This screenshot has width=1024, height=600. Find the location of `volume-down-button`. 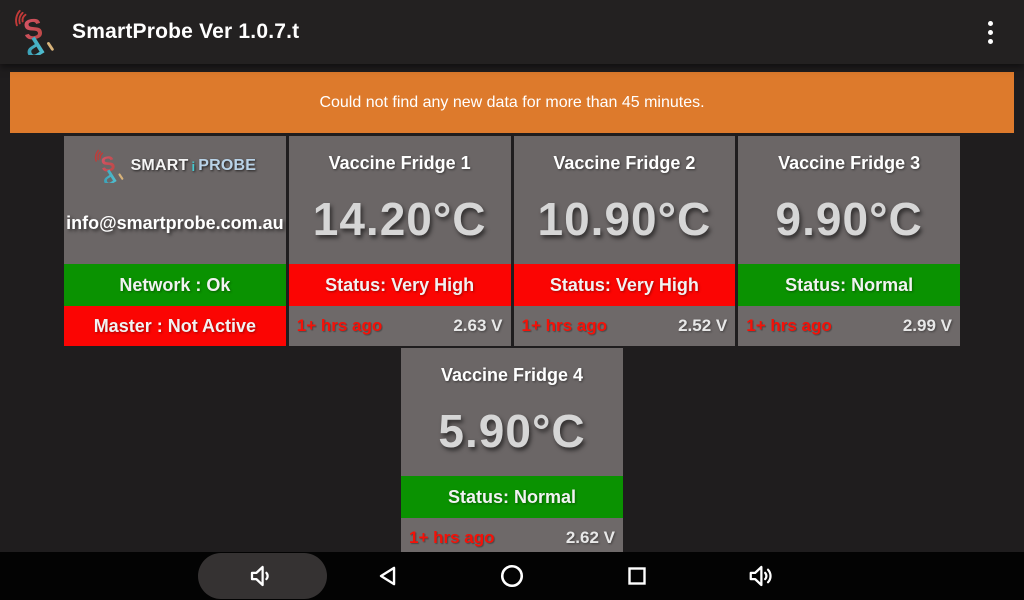

volume-down-button is located at coordinates (262, 576).